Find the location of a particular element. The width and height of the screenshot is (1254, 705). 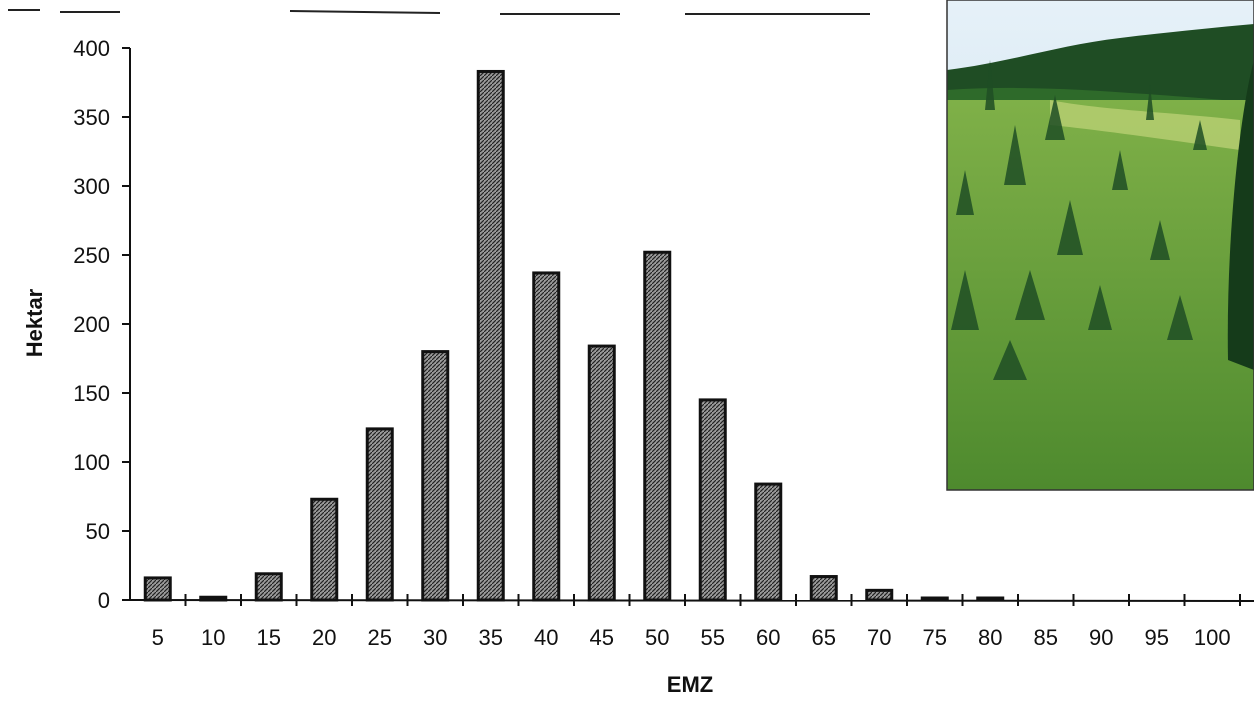

x-tick-label: 45 is located at coordinates (602, 637).